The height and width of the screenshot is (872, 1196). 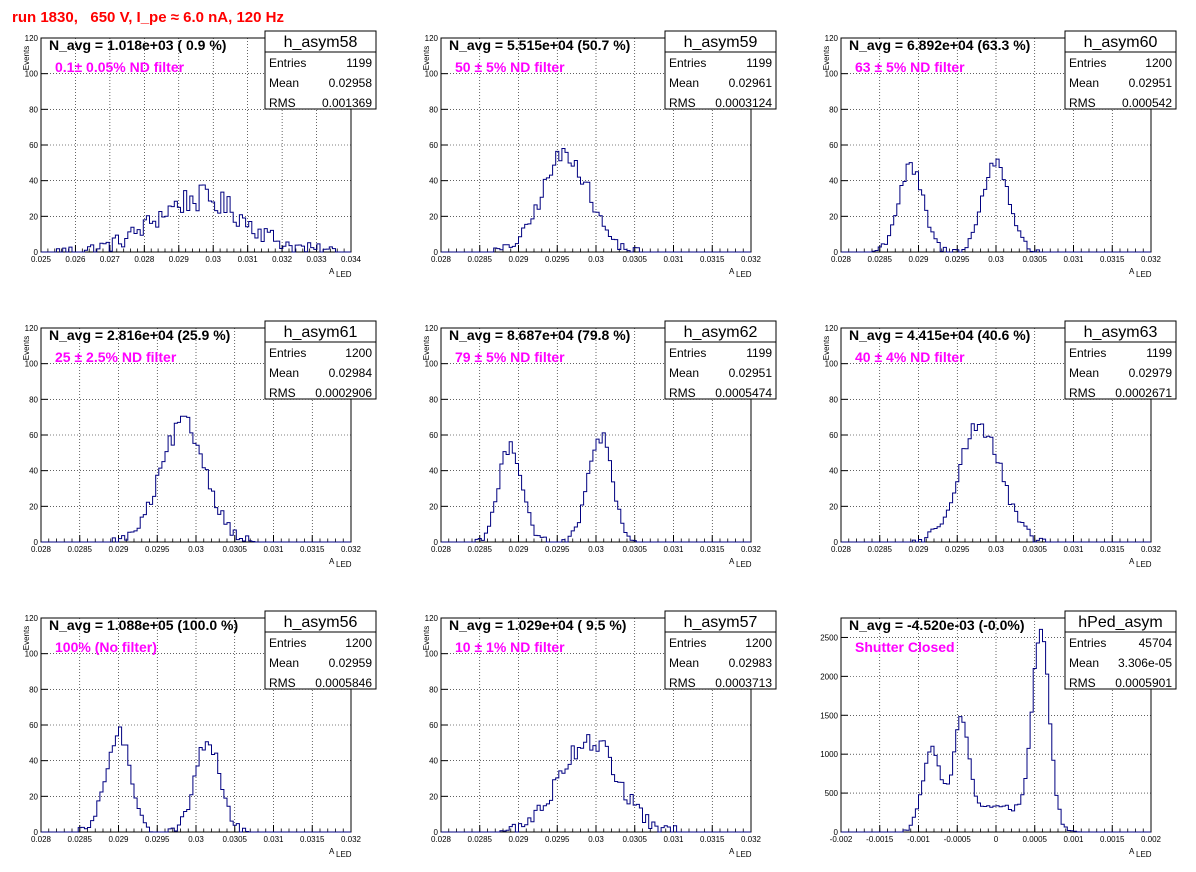 What do you see at coordinates (1073, 839) in the screenshot?
I see `x-tick-label: 0.001` at bounding box center [1073, 839].